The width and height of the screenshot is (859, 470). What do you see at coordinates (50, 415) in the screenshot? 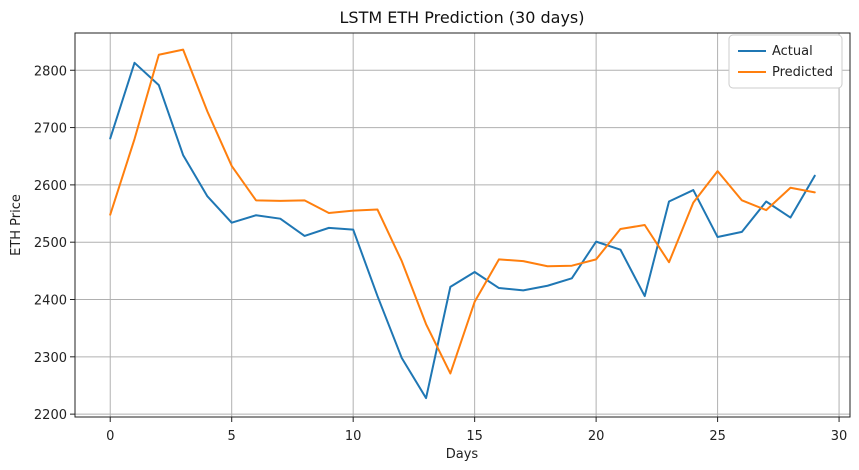
I see `y-tick-label-0: 2200` at bounding box center [50, 415].